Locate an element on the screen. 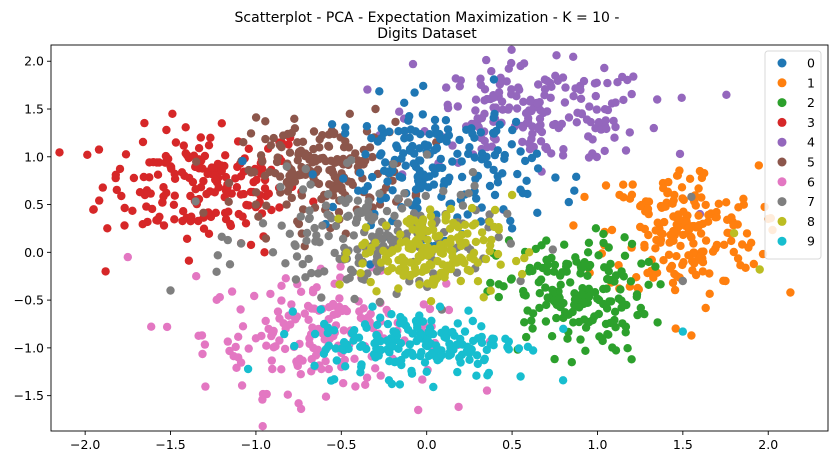 This screenshot has height=464, width=838. x-tick-label: 1.0 is located at coordinates (598, 444).